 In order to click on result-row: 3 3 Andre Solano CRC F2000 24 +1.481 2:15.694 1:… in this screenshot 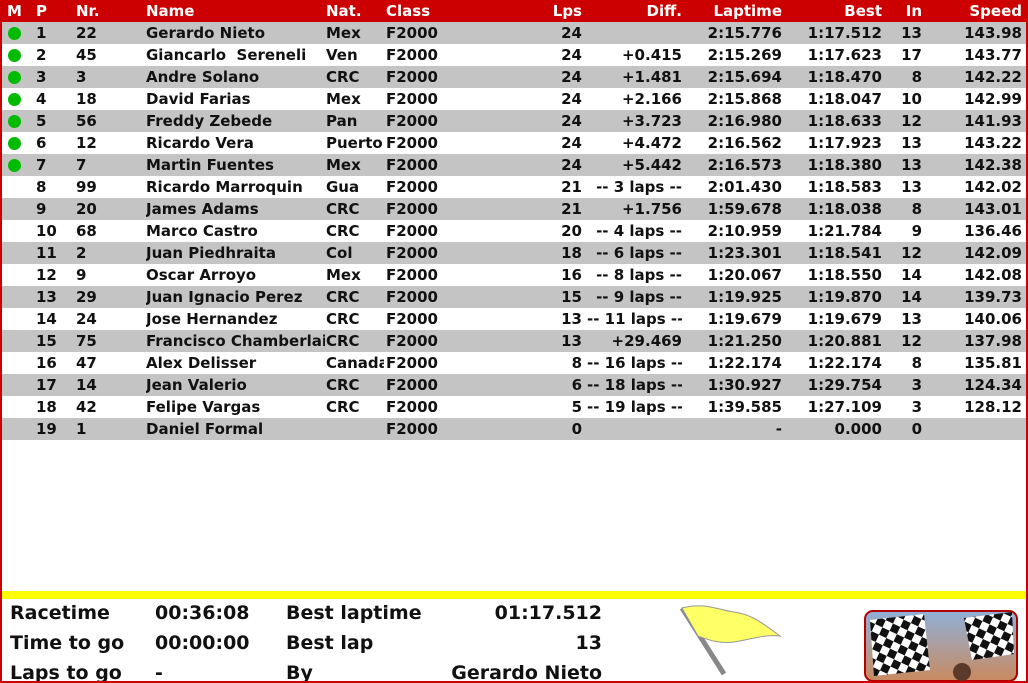, I will do `click(514, 77)`.